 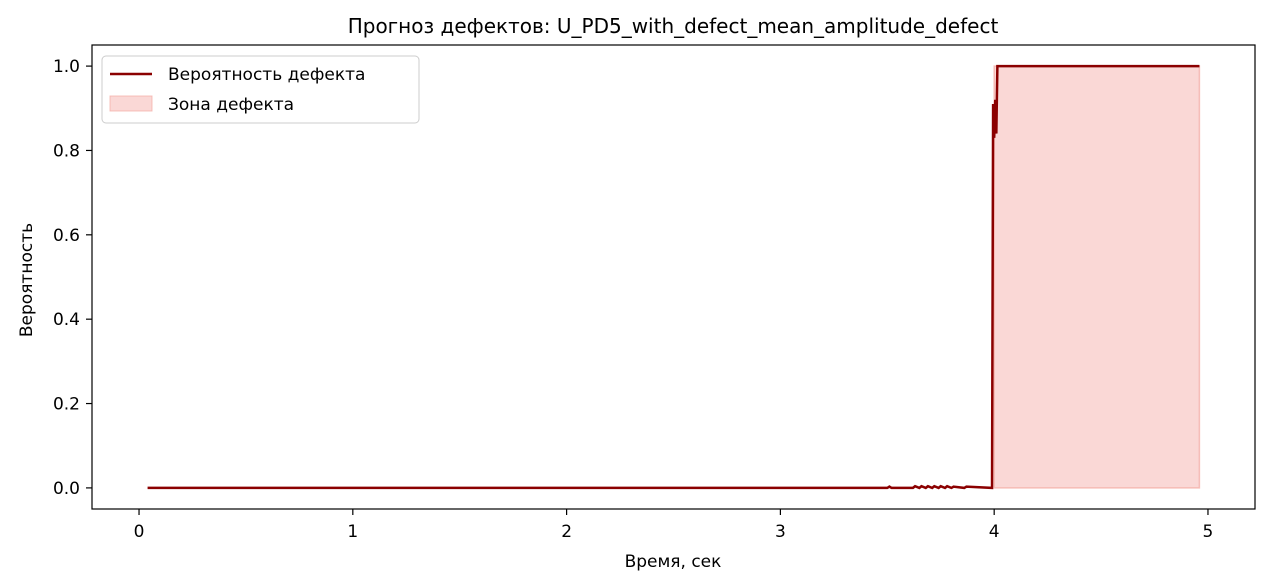 I want to click on y-axis-ticks: 0.0 0.2 0.4 0.6 0.8 1.0, so click(x=72, y=278).